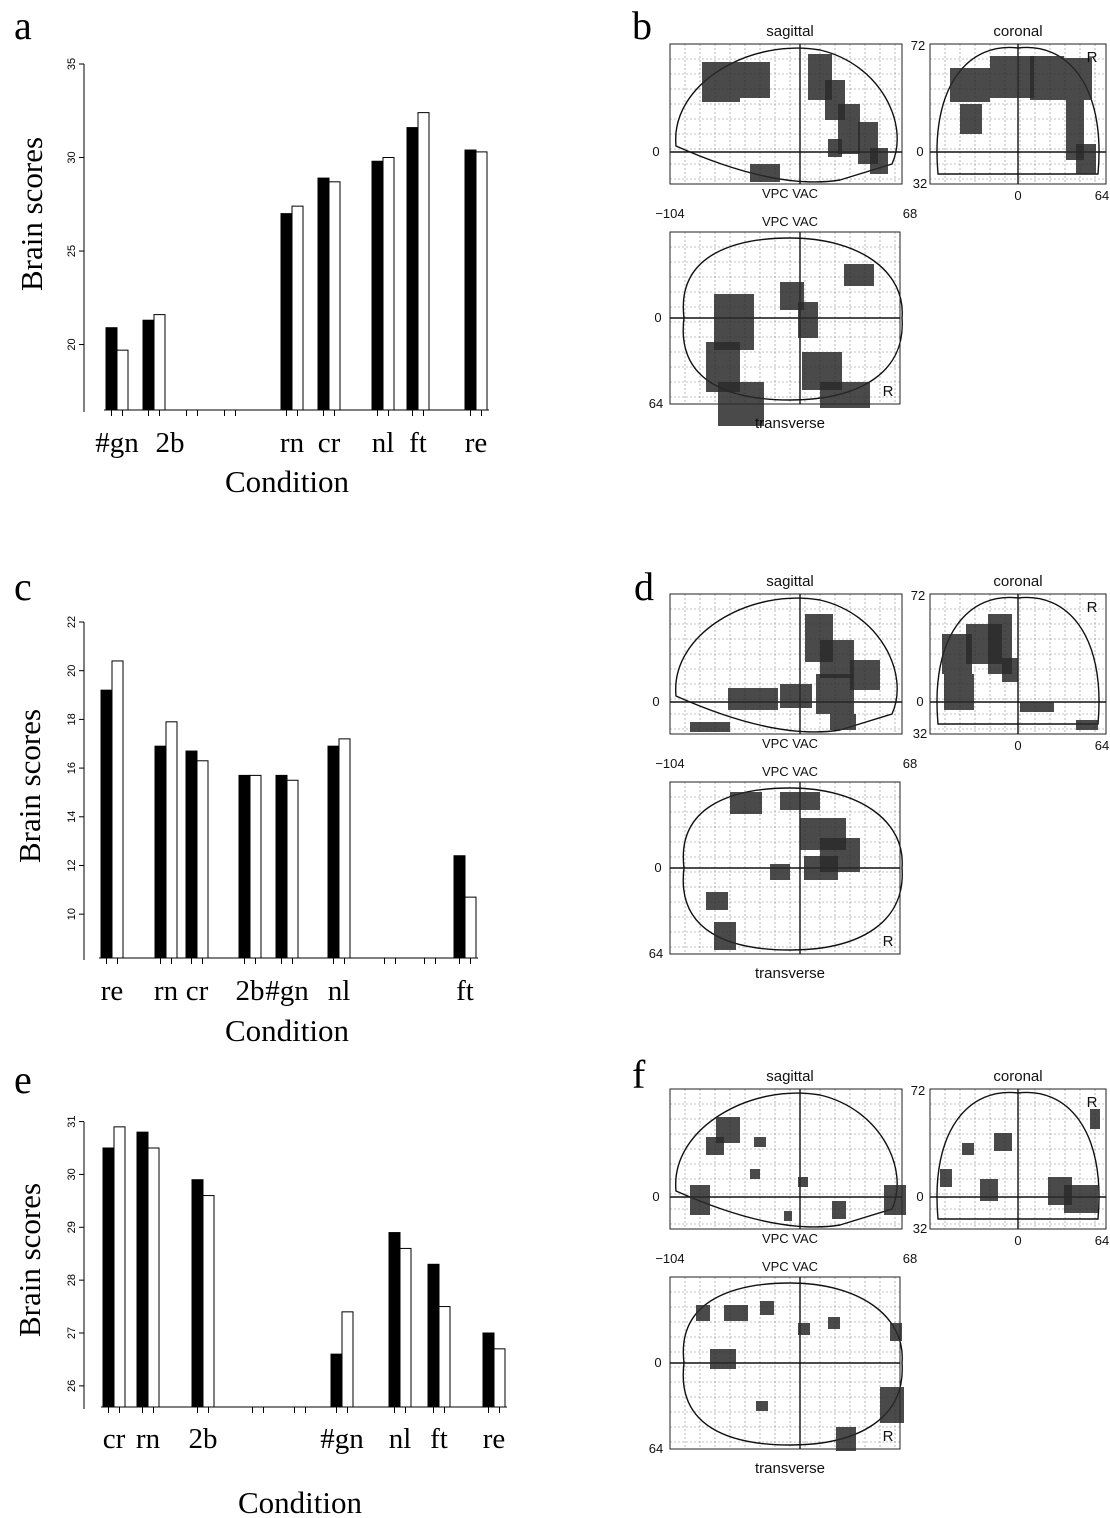 The image size is (1110, 1518). I want to click on category-labels: #gn 2b rn cr nl ft re, so click(291, 443).